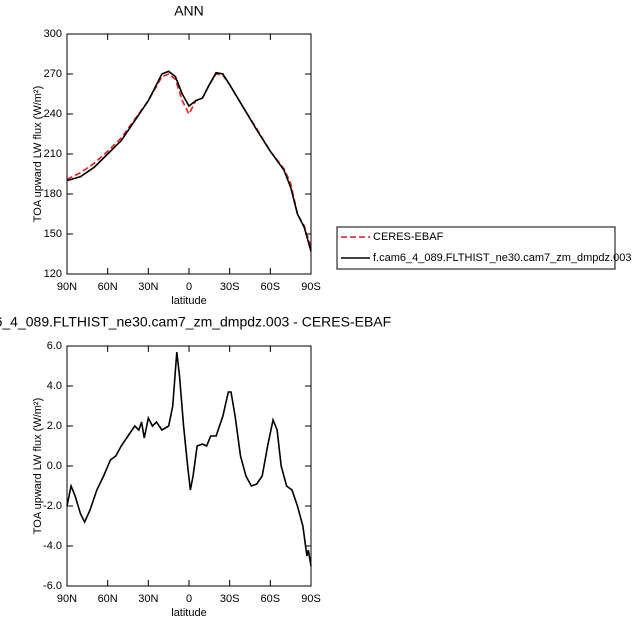  I want to click on chart-title: ANN, so click(189, 11).